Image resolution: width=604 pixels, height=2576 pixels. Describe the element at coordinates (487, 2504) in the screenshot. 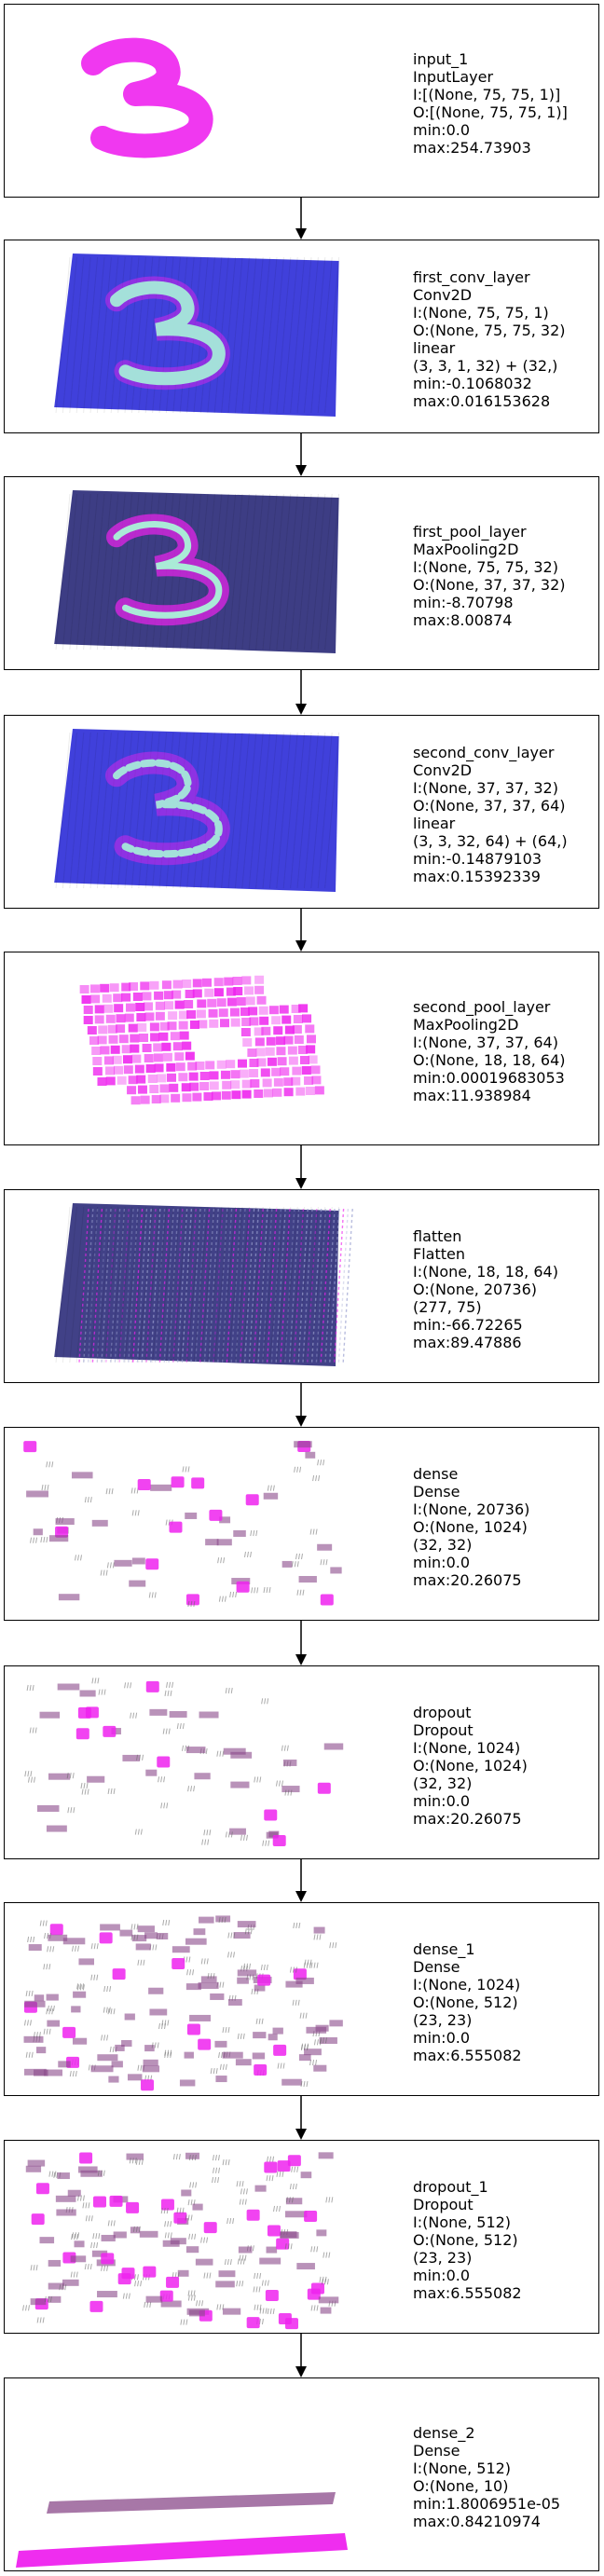

I see `layer-detail: min:1.8006951e-05` at that location.